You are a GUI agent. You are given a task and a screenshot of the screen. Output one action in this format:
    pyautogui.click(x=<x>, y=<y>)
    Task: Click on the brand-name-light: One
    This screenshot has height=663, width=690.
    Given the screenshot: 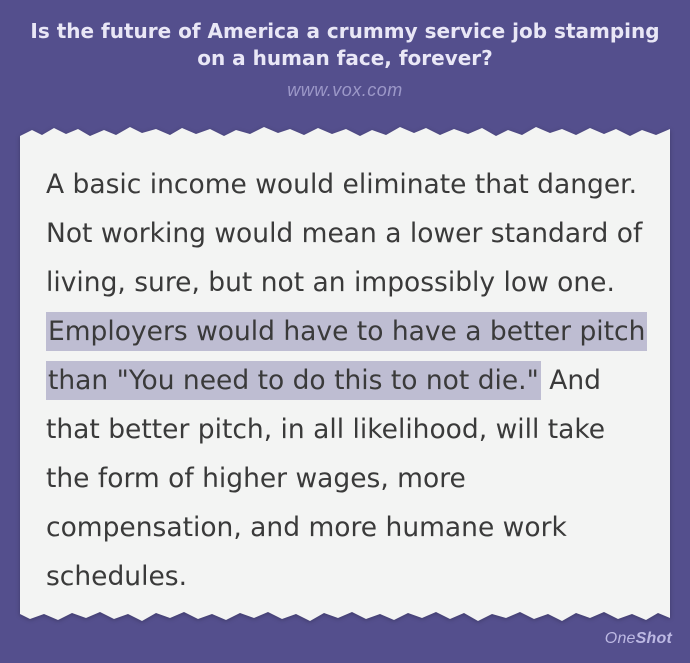 What is the action you would take?
    pyautogui.click(x=620, y=638)
    